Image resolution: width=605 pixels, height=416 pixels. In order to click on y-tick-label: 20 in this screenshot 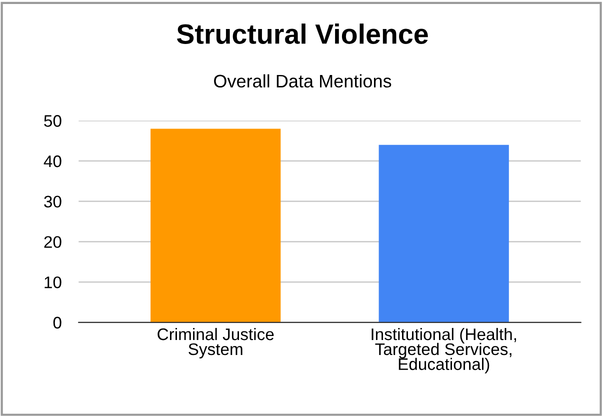, I will do `click(53, 242)`.